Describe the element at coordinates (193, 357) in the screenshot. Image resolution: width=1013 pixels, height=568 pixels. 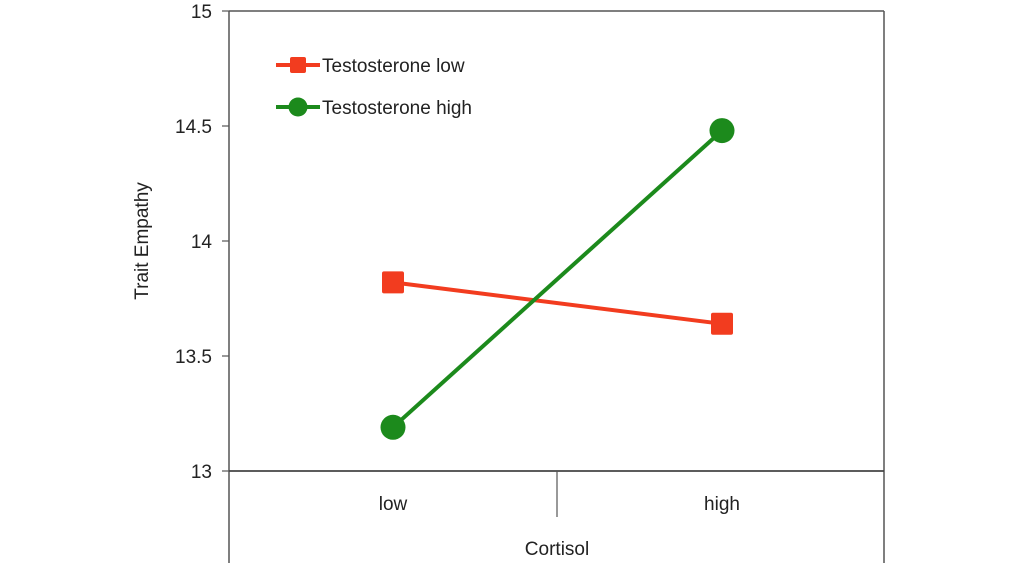
I see `y-tick-label: 13.5` at that location.